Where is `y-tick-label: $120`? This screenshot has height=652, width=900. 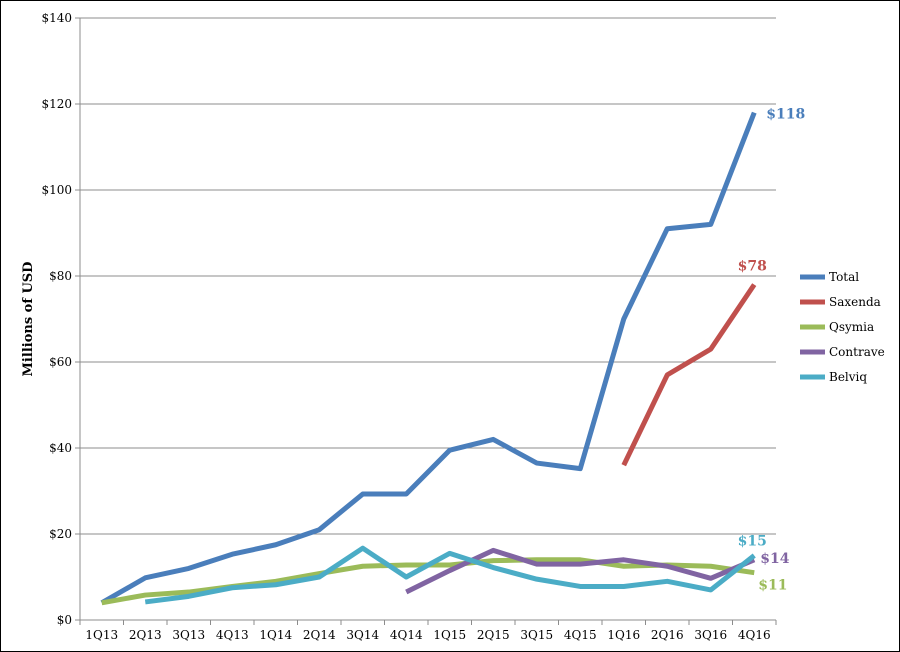 y-tick-label: $120 is located at coordinates (56, 104).